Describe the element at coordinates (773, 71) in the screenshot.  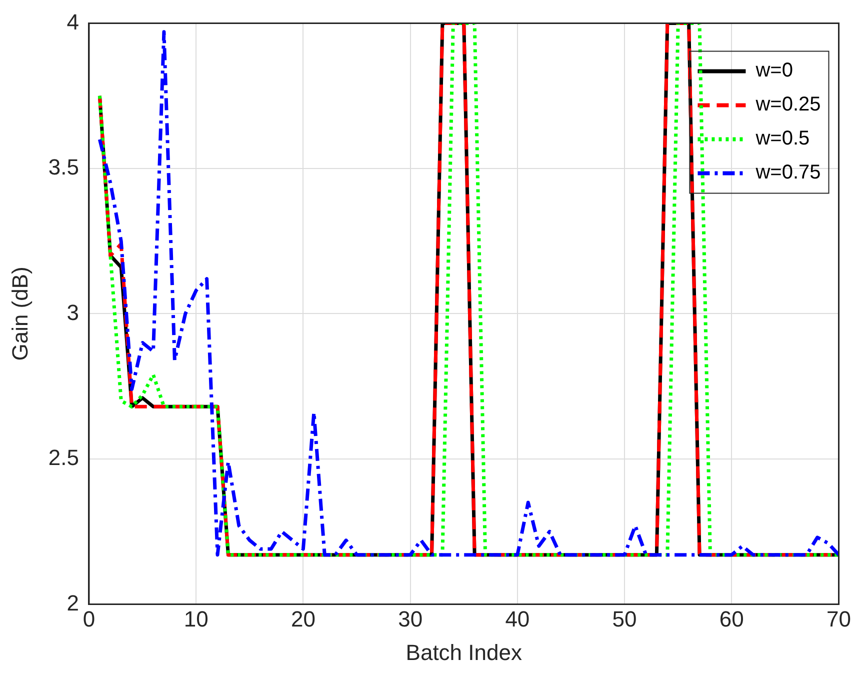
I see `legend-label: w=0` at that location.